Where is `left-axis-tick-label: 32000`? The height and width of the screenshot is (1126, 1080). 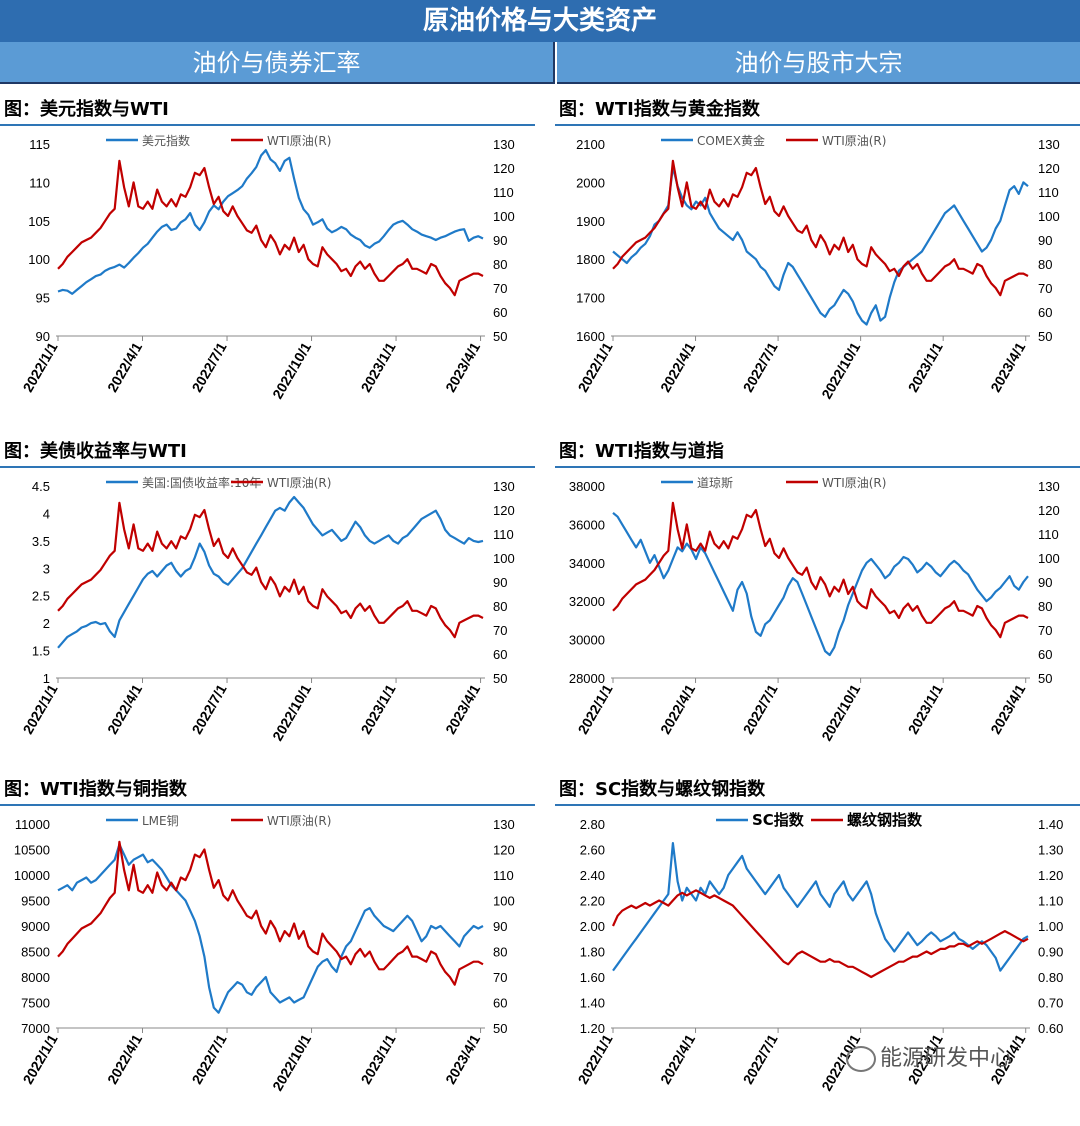 left-axis-tick-label: 32000 is located at coordinates (587, 601).